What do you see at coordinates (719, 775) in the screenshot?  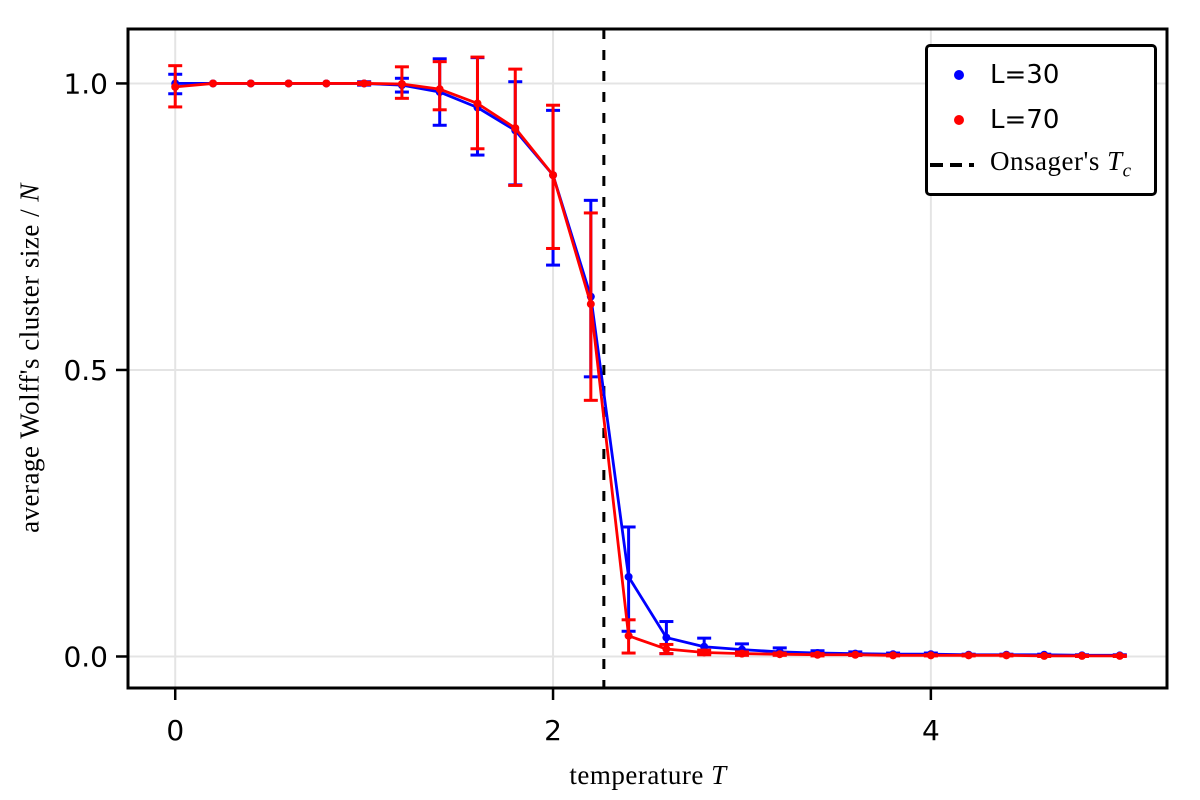 I see `x-axis-label-var: T` at bounding box center [719, 775].